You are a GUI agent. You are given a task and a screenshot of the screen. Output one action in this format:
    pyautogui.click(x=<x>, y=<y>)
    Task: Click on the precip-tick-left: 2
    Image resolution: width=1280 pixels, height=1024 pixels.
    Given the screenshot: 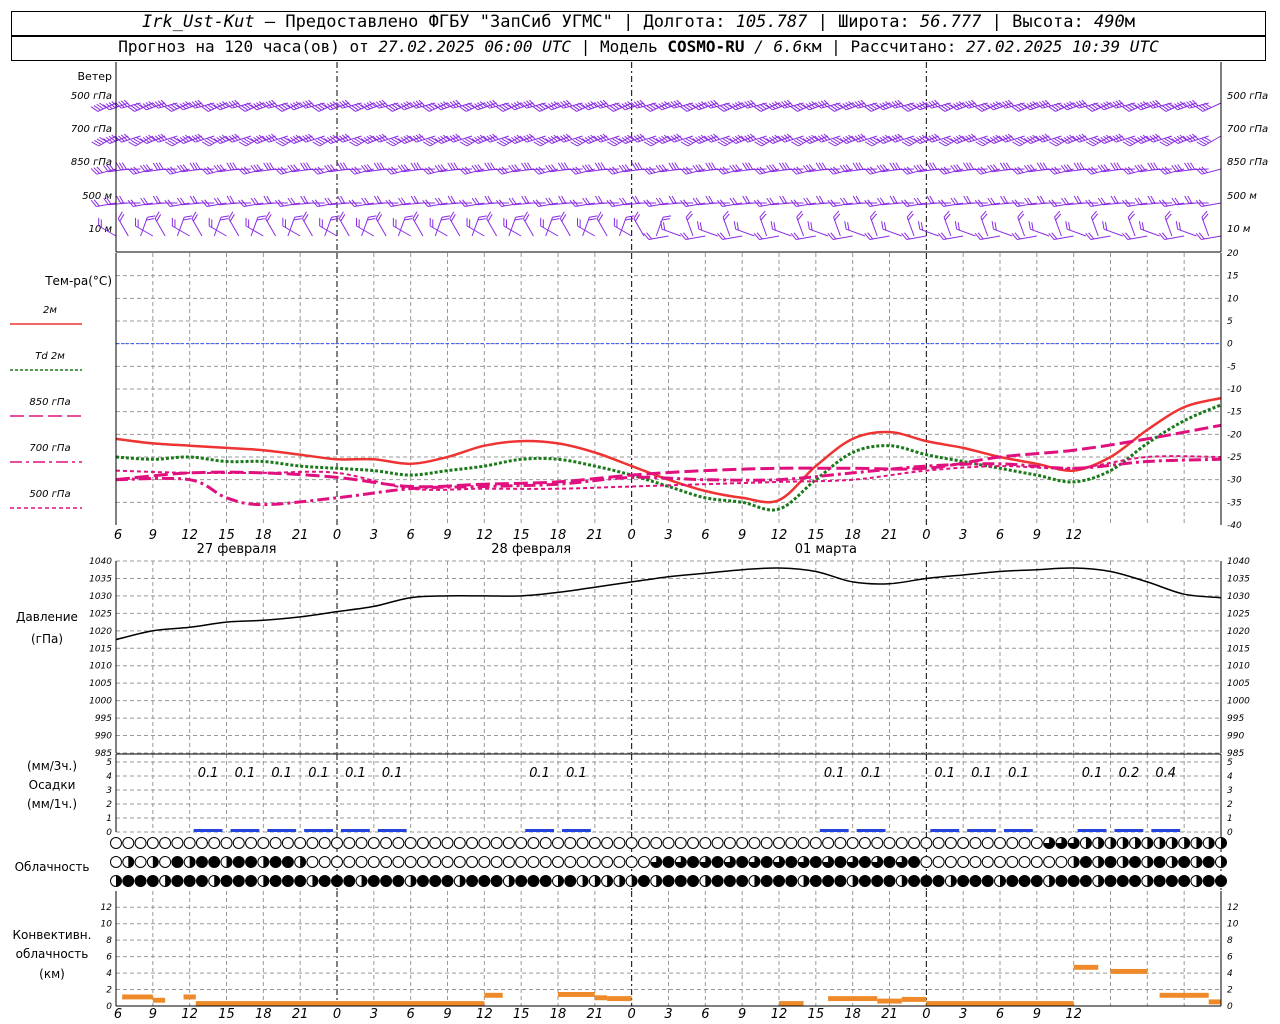 What is the action you would take?
    pyautogui.click(x=109, y=805)
    